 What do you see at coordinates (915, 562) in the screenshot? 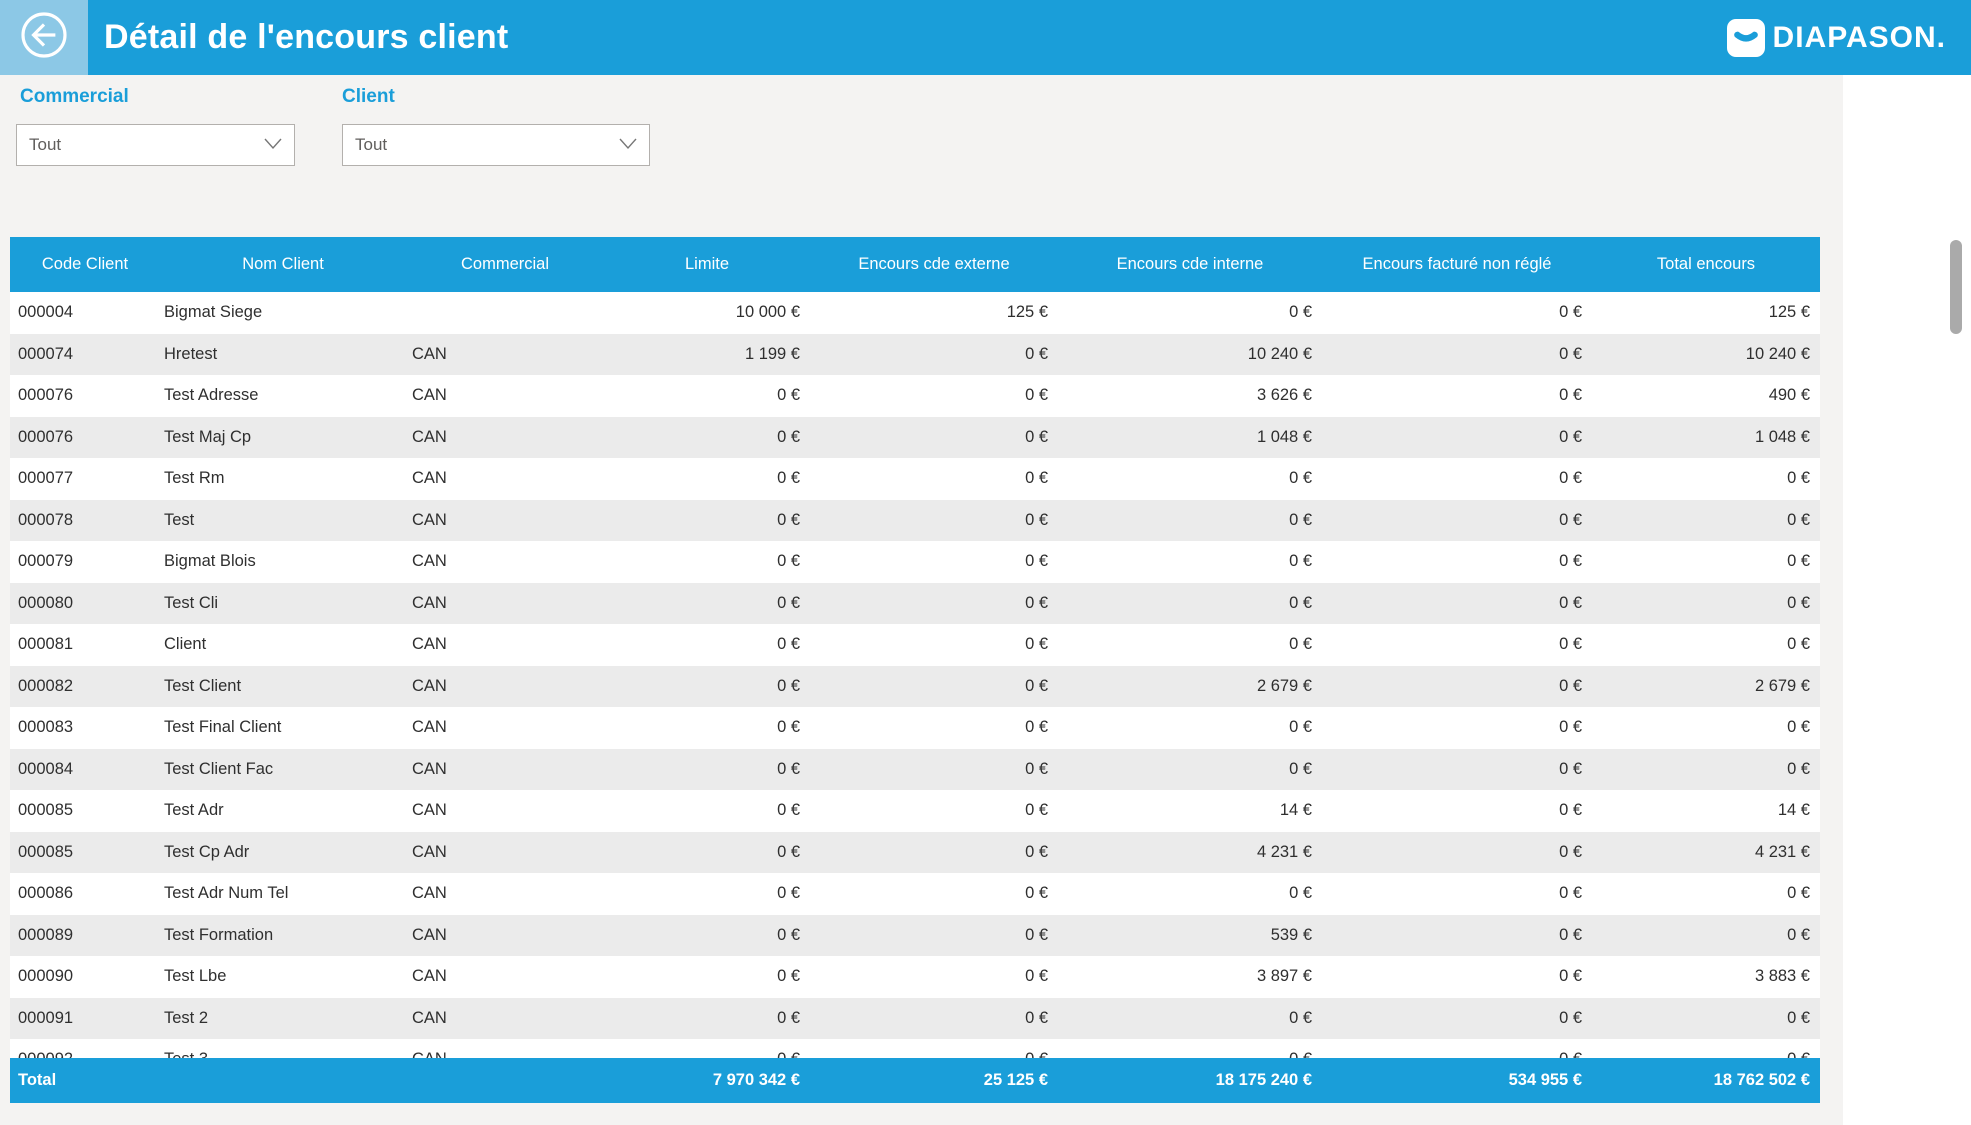
I see `table-row: 000079 Bigmat Blois CAN 0 € 0 € 0 € 0 € 0 €` at bounding box center [915, 562].